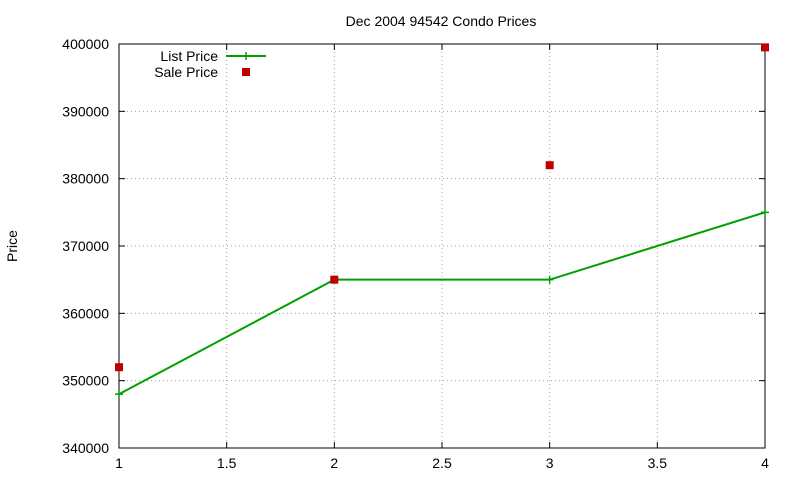 The height and width of the screenshot is (480, 800). Describe the element at coordinates (658, 463) in the screenshot. I see `x-tick-label: 3.5` at that location.